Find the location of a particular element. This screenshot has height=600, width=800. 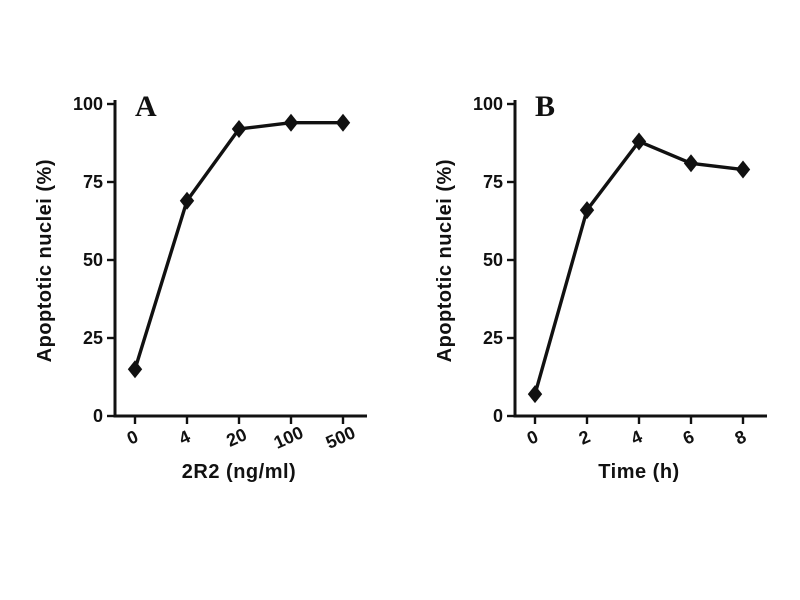

panel-b-y-axis-title-wrap: Apoptotic nuclei (%) is located at coordinates (445, 277).